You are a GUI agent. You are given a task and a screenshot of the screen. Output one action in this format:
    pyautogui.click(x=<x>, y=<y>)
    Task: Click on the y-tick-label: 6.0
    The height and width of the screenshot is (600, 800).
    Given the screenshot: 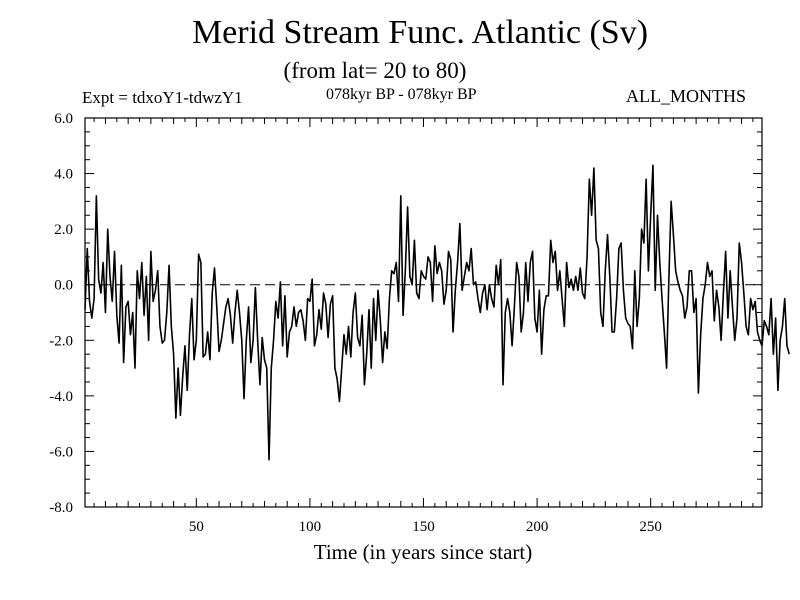 What is the action you would take?
    pyautogui.click(x=63, y=119)
    